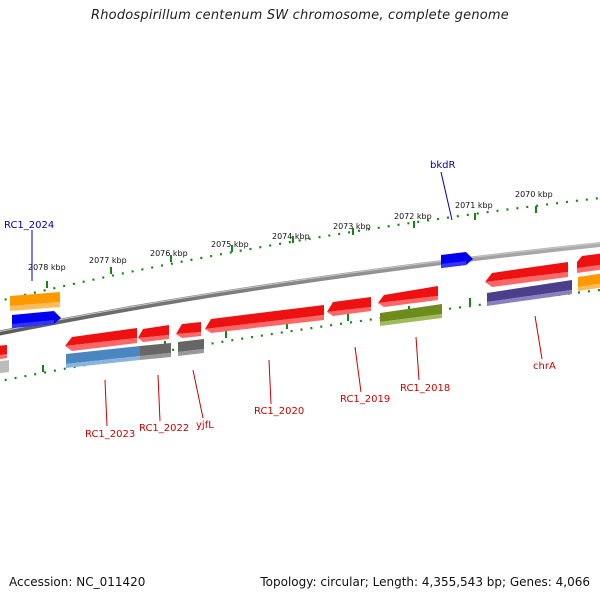  What do you see at coordinates (534, 194) in the screenshot?
I see `kbp-label: 2070 kbp` at bounding box center [534, 194].